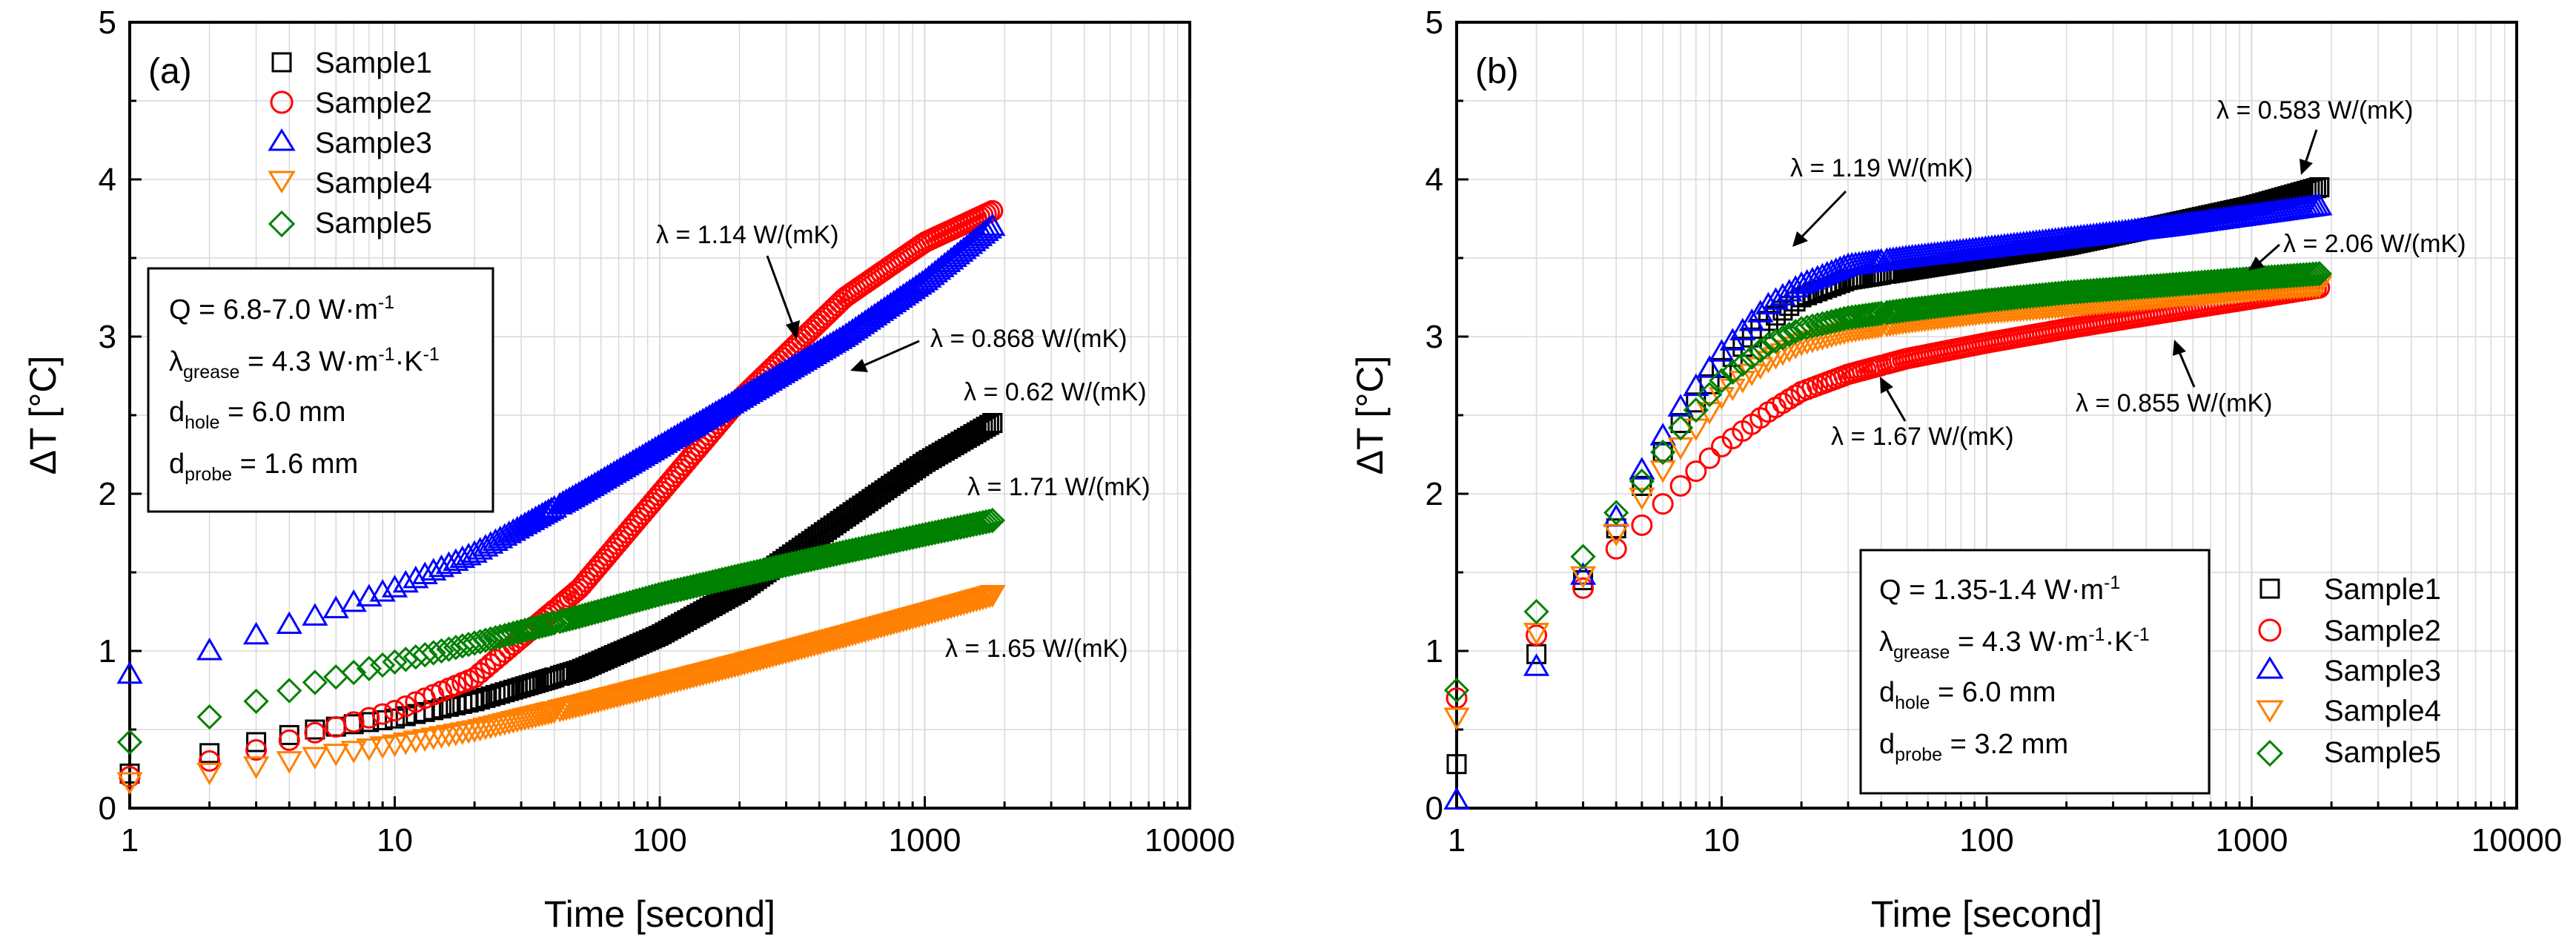 This screenshot has height=949, width=2576. I want to click on series-sample5, so click(560, 631).